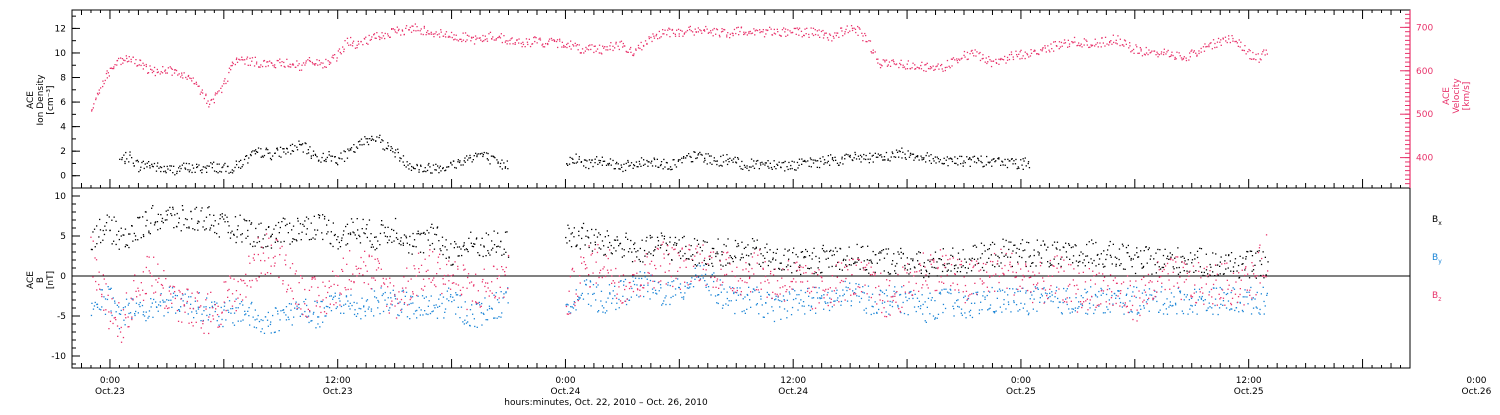  Describe the element at coordinates (58, 357) in the screenshot. I see `y-tick-label-field: -10` at that location.